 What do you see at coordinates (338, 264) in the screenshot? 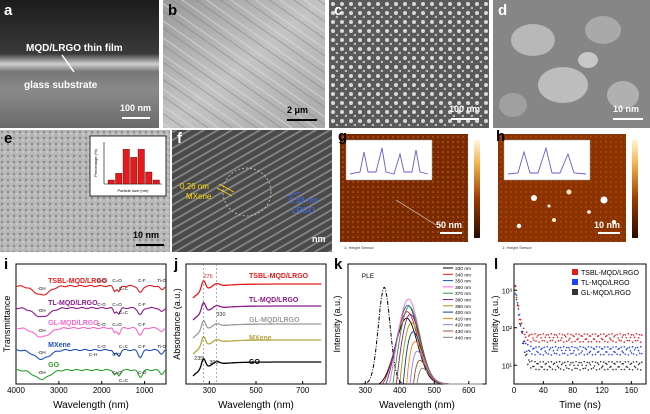
I see `panel-label: k` at bounding box center [338, 264].